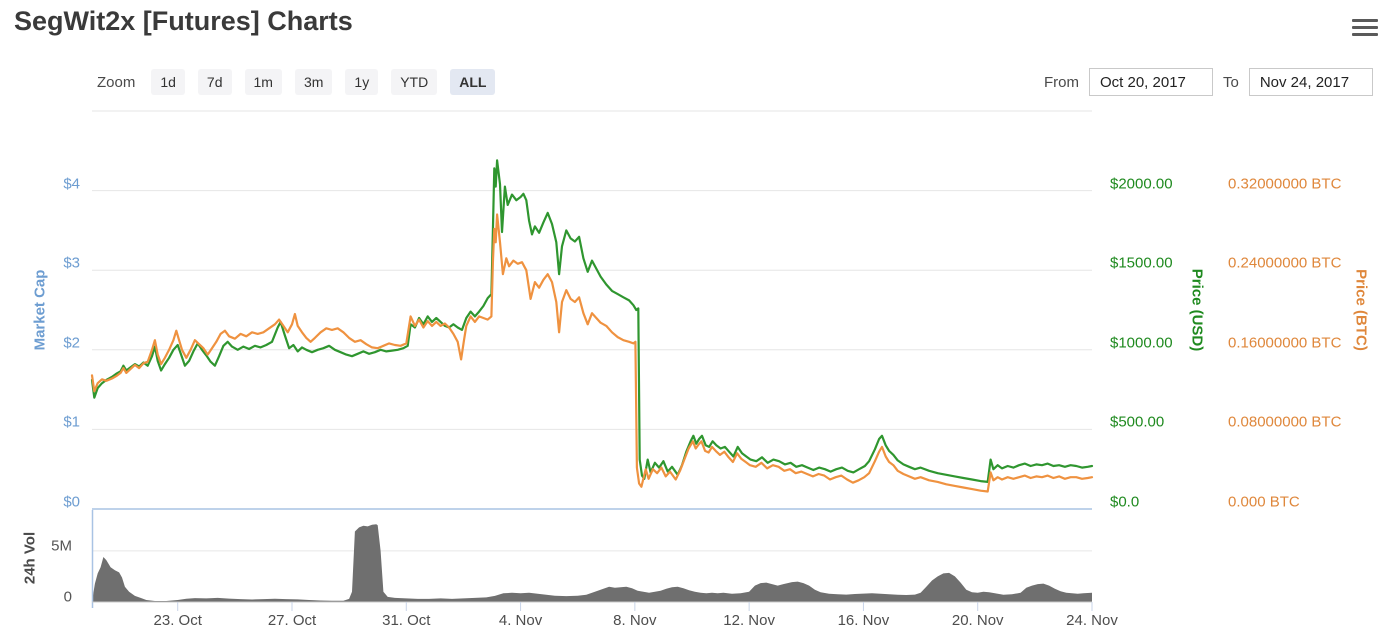 Image resolution: width=1400 pixels, height=639 pixels. I want to click on from-label: From, so click(1061, 82).